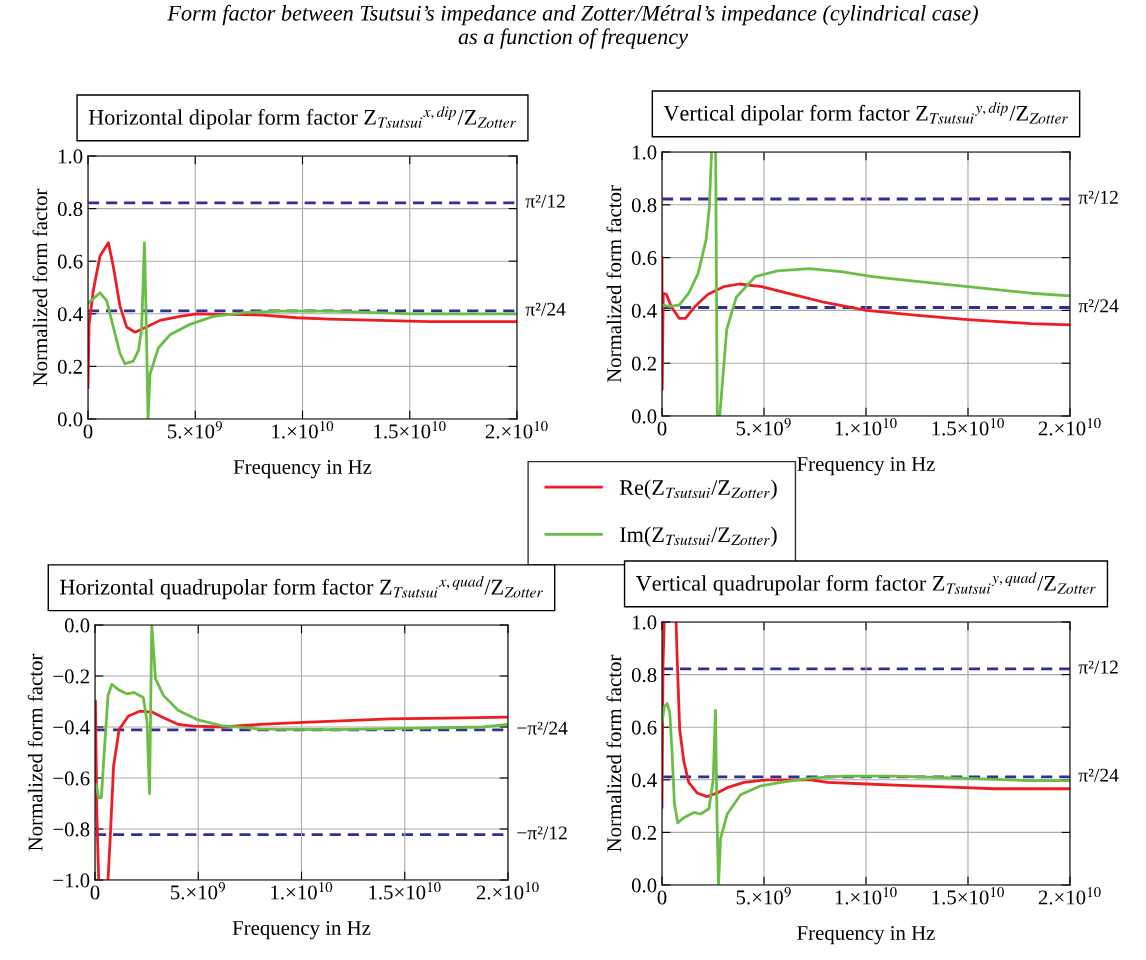 The width and height of the screenshot is (1146, 960). What do you see at coordinates (698, 536) in the screenshot?
I see `legend-label: Im(Z$_{Tsutsui}$/Z$_{Zotter}$)` at bounding box center [698, 536].